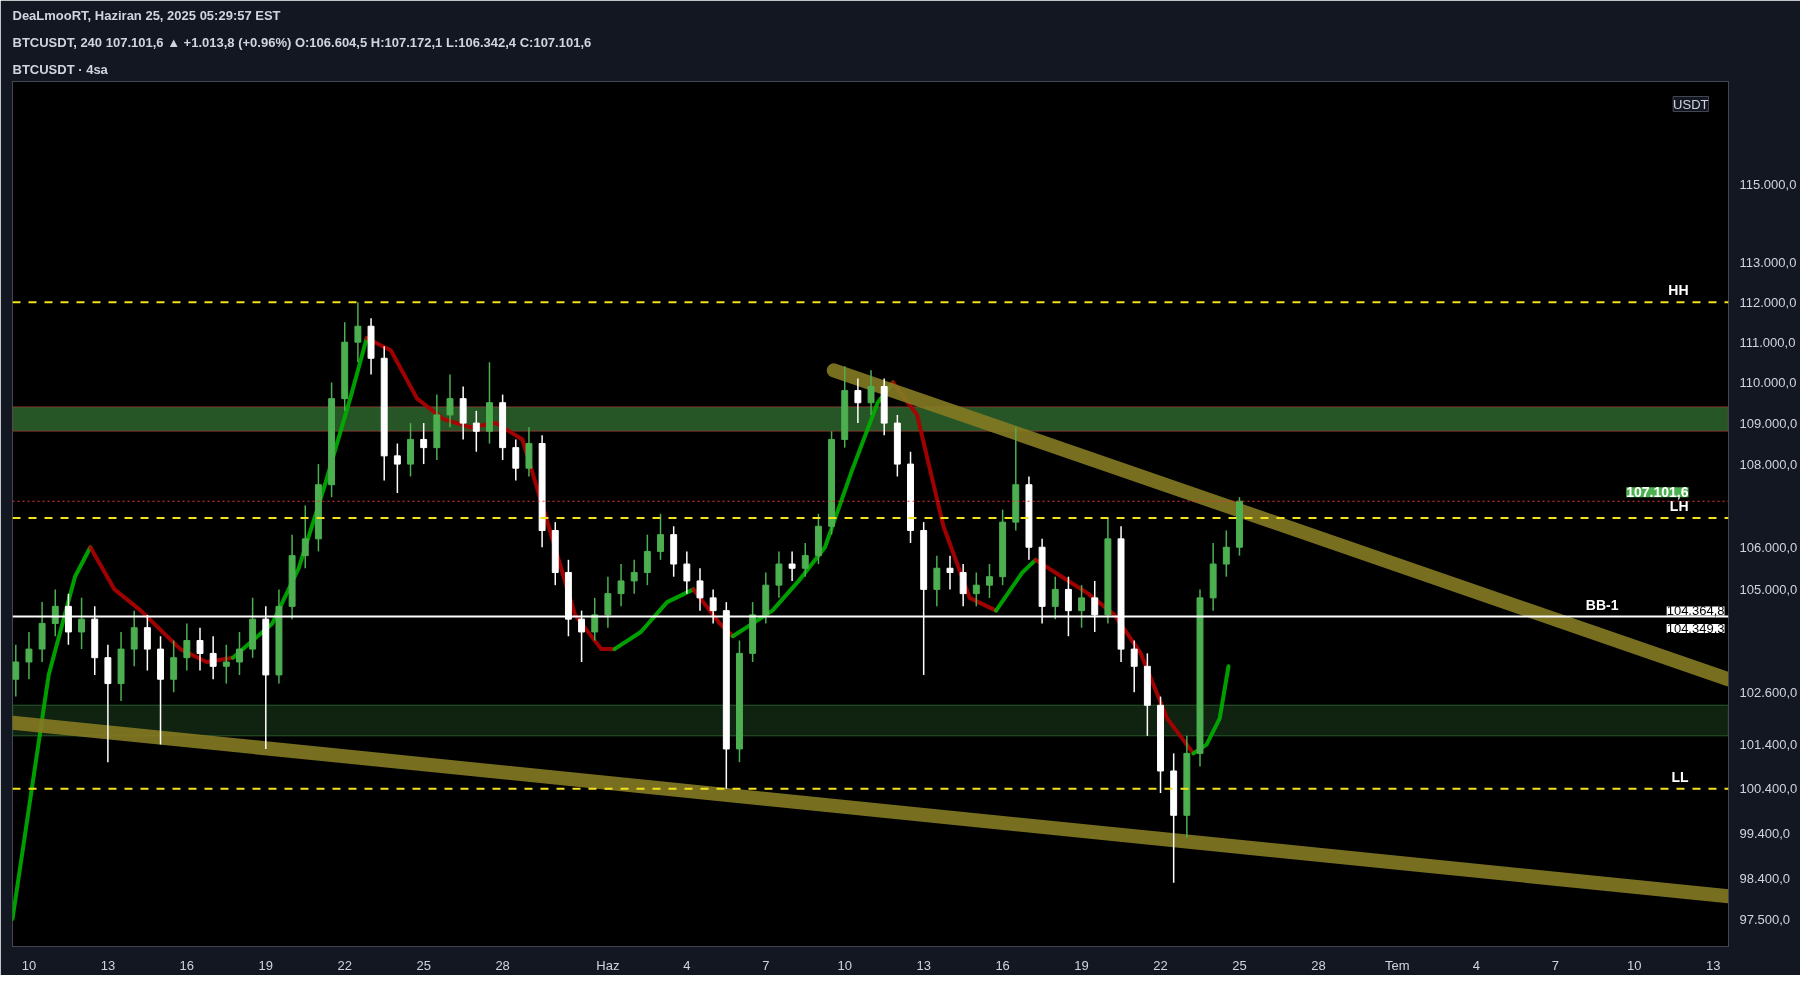  Describe the element at coordinates (1602, 604) in the screenshot. I see `ref-line-label: BB-1` at that location.